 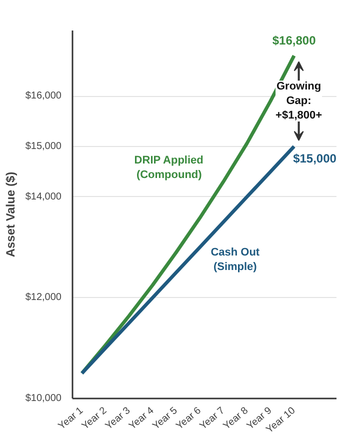 What do you see at coordinates (43, 96) in the screenshot?
I see `y-tick-label: $16,000` at bounding box center [43, 96].